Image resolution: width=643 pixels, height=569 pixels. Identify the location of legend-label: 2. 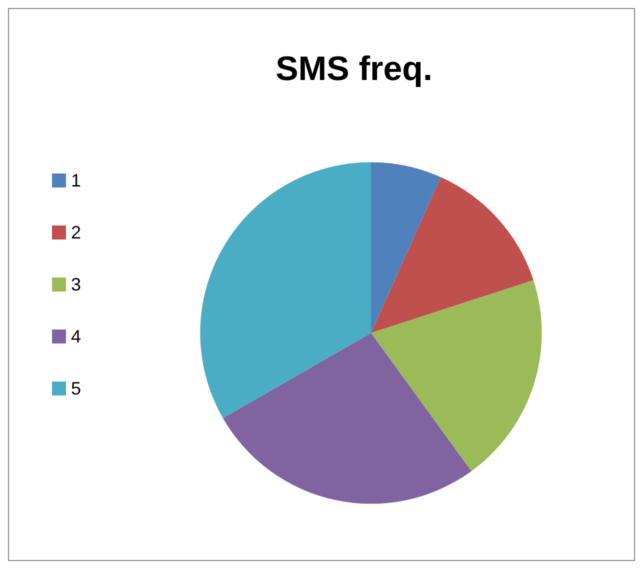
(76, 232).